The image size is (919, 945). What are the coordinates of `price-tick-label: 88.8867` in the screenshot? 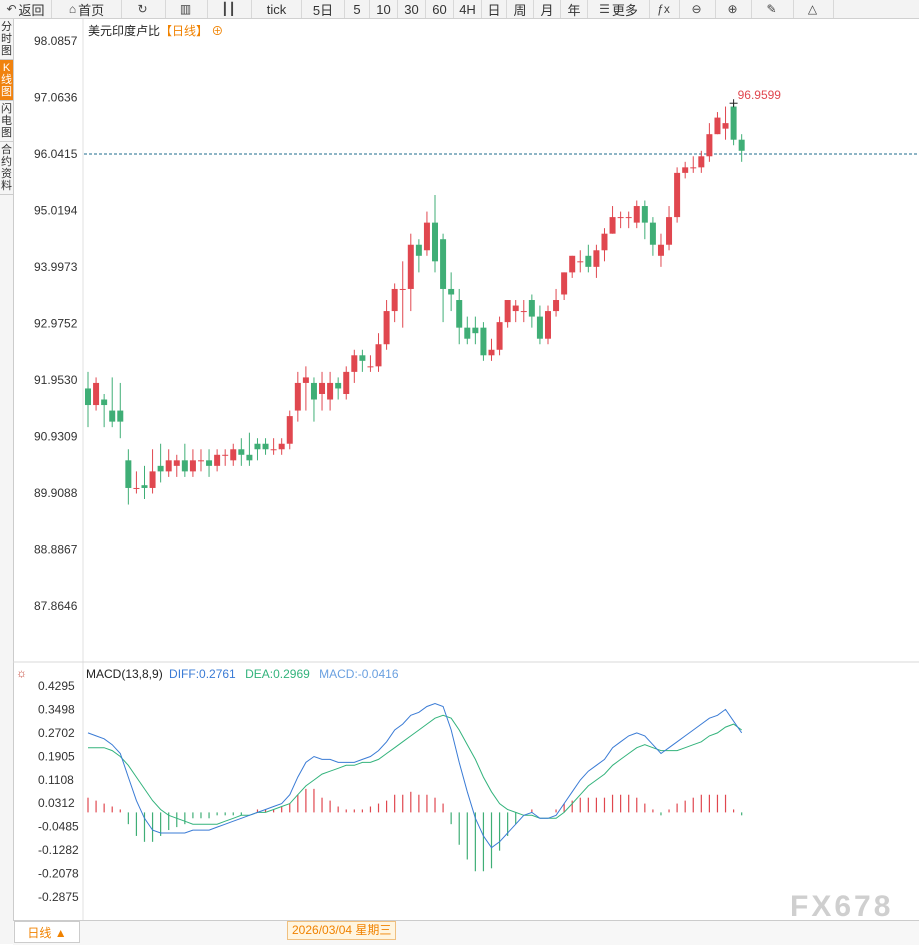 It's located at (56, 550).